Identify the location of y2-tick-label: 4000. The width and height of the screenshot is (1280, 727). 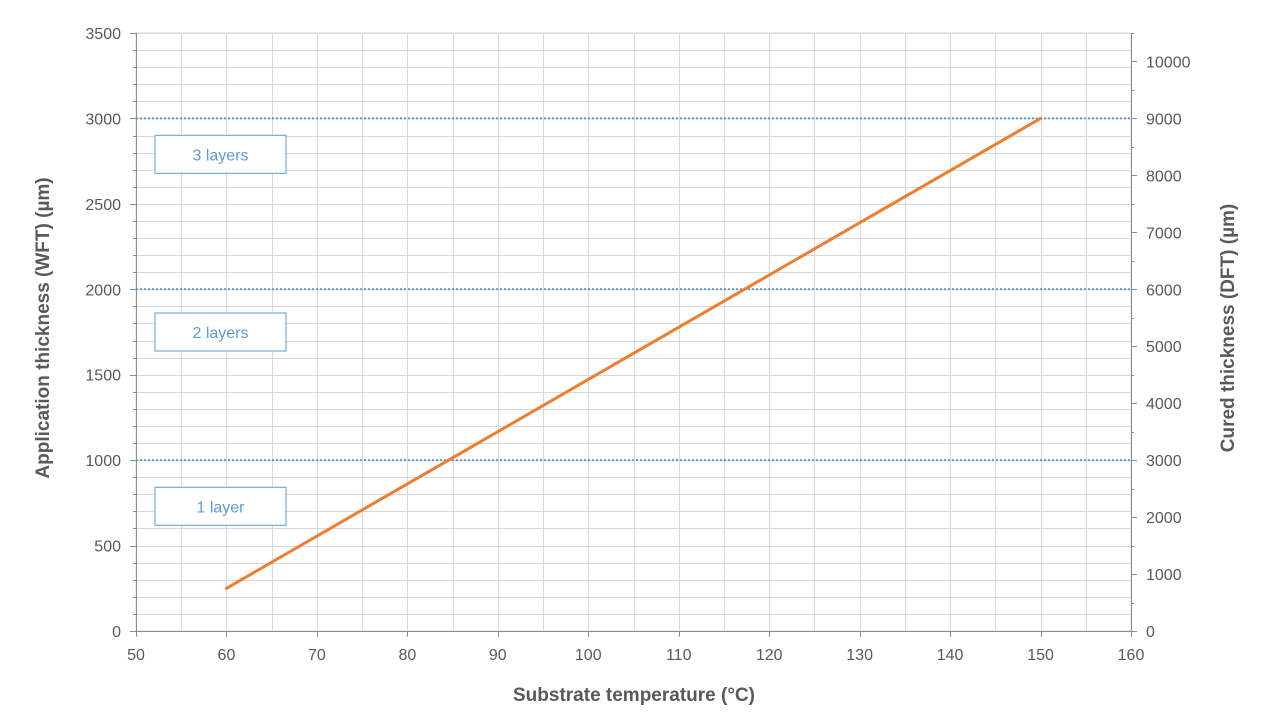
(1164, 404).